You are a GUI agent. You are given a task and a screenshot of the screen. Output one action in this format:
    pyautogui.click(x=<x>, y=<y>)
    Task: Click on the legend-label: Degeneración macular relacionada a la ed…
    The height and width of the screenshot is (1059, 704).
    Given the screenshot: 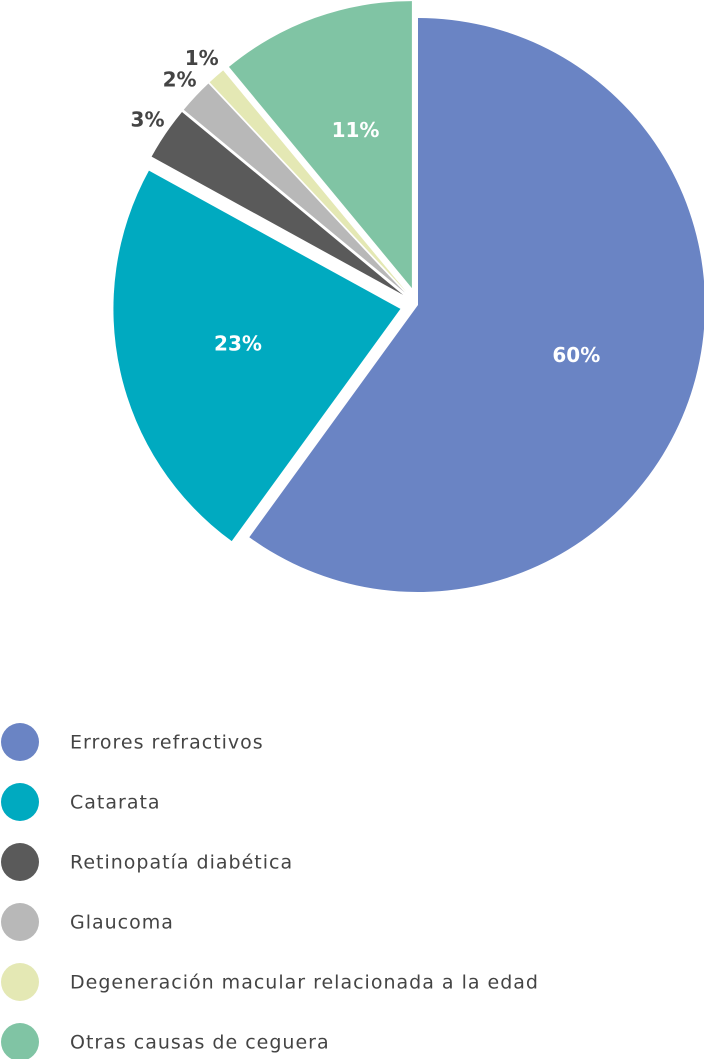 What is the action you would take?
    pyautogui.click(x=304, y=983)
    